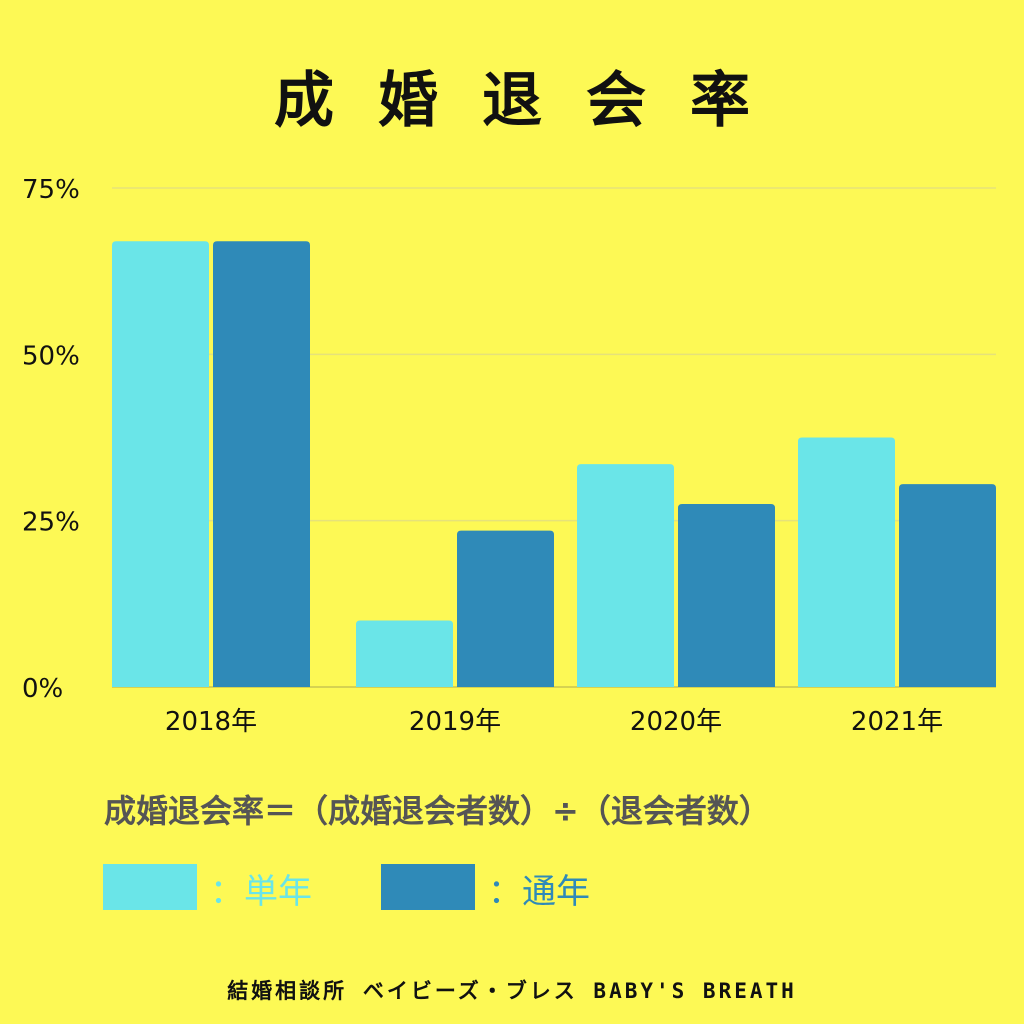  Describe the element at coordinates (261, 892) in the screenshot. I see `legend-label-single-year: ：単年` at that location.